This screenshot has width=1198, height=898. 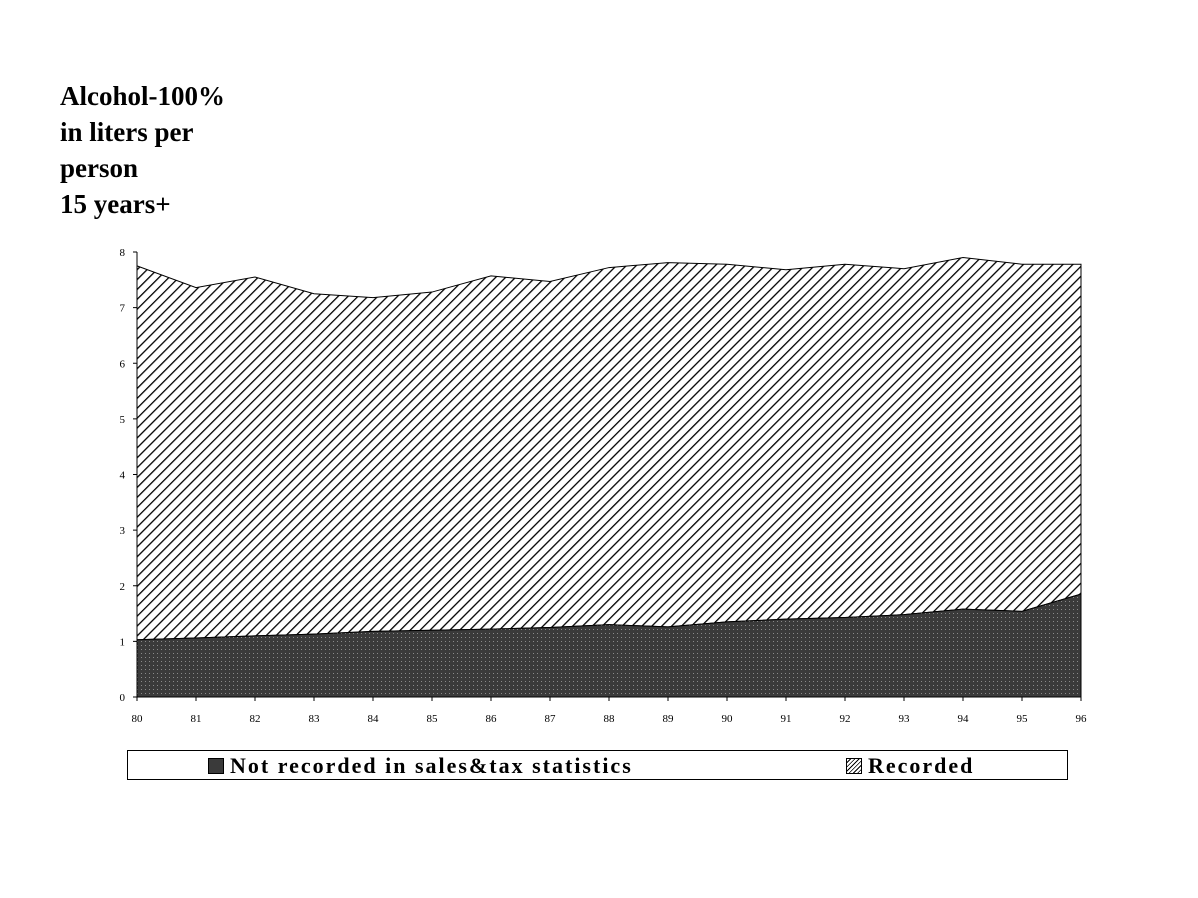 I want to click on x-tick-label: 91, so click(x=786, y=719).